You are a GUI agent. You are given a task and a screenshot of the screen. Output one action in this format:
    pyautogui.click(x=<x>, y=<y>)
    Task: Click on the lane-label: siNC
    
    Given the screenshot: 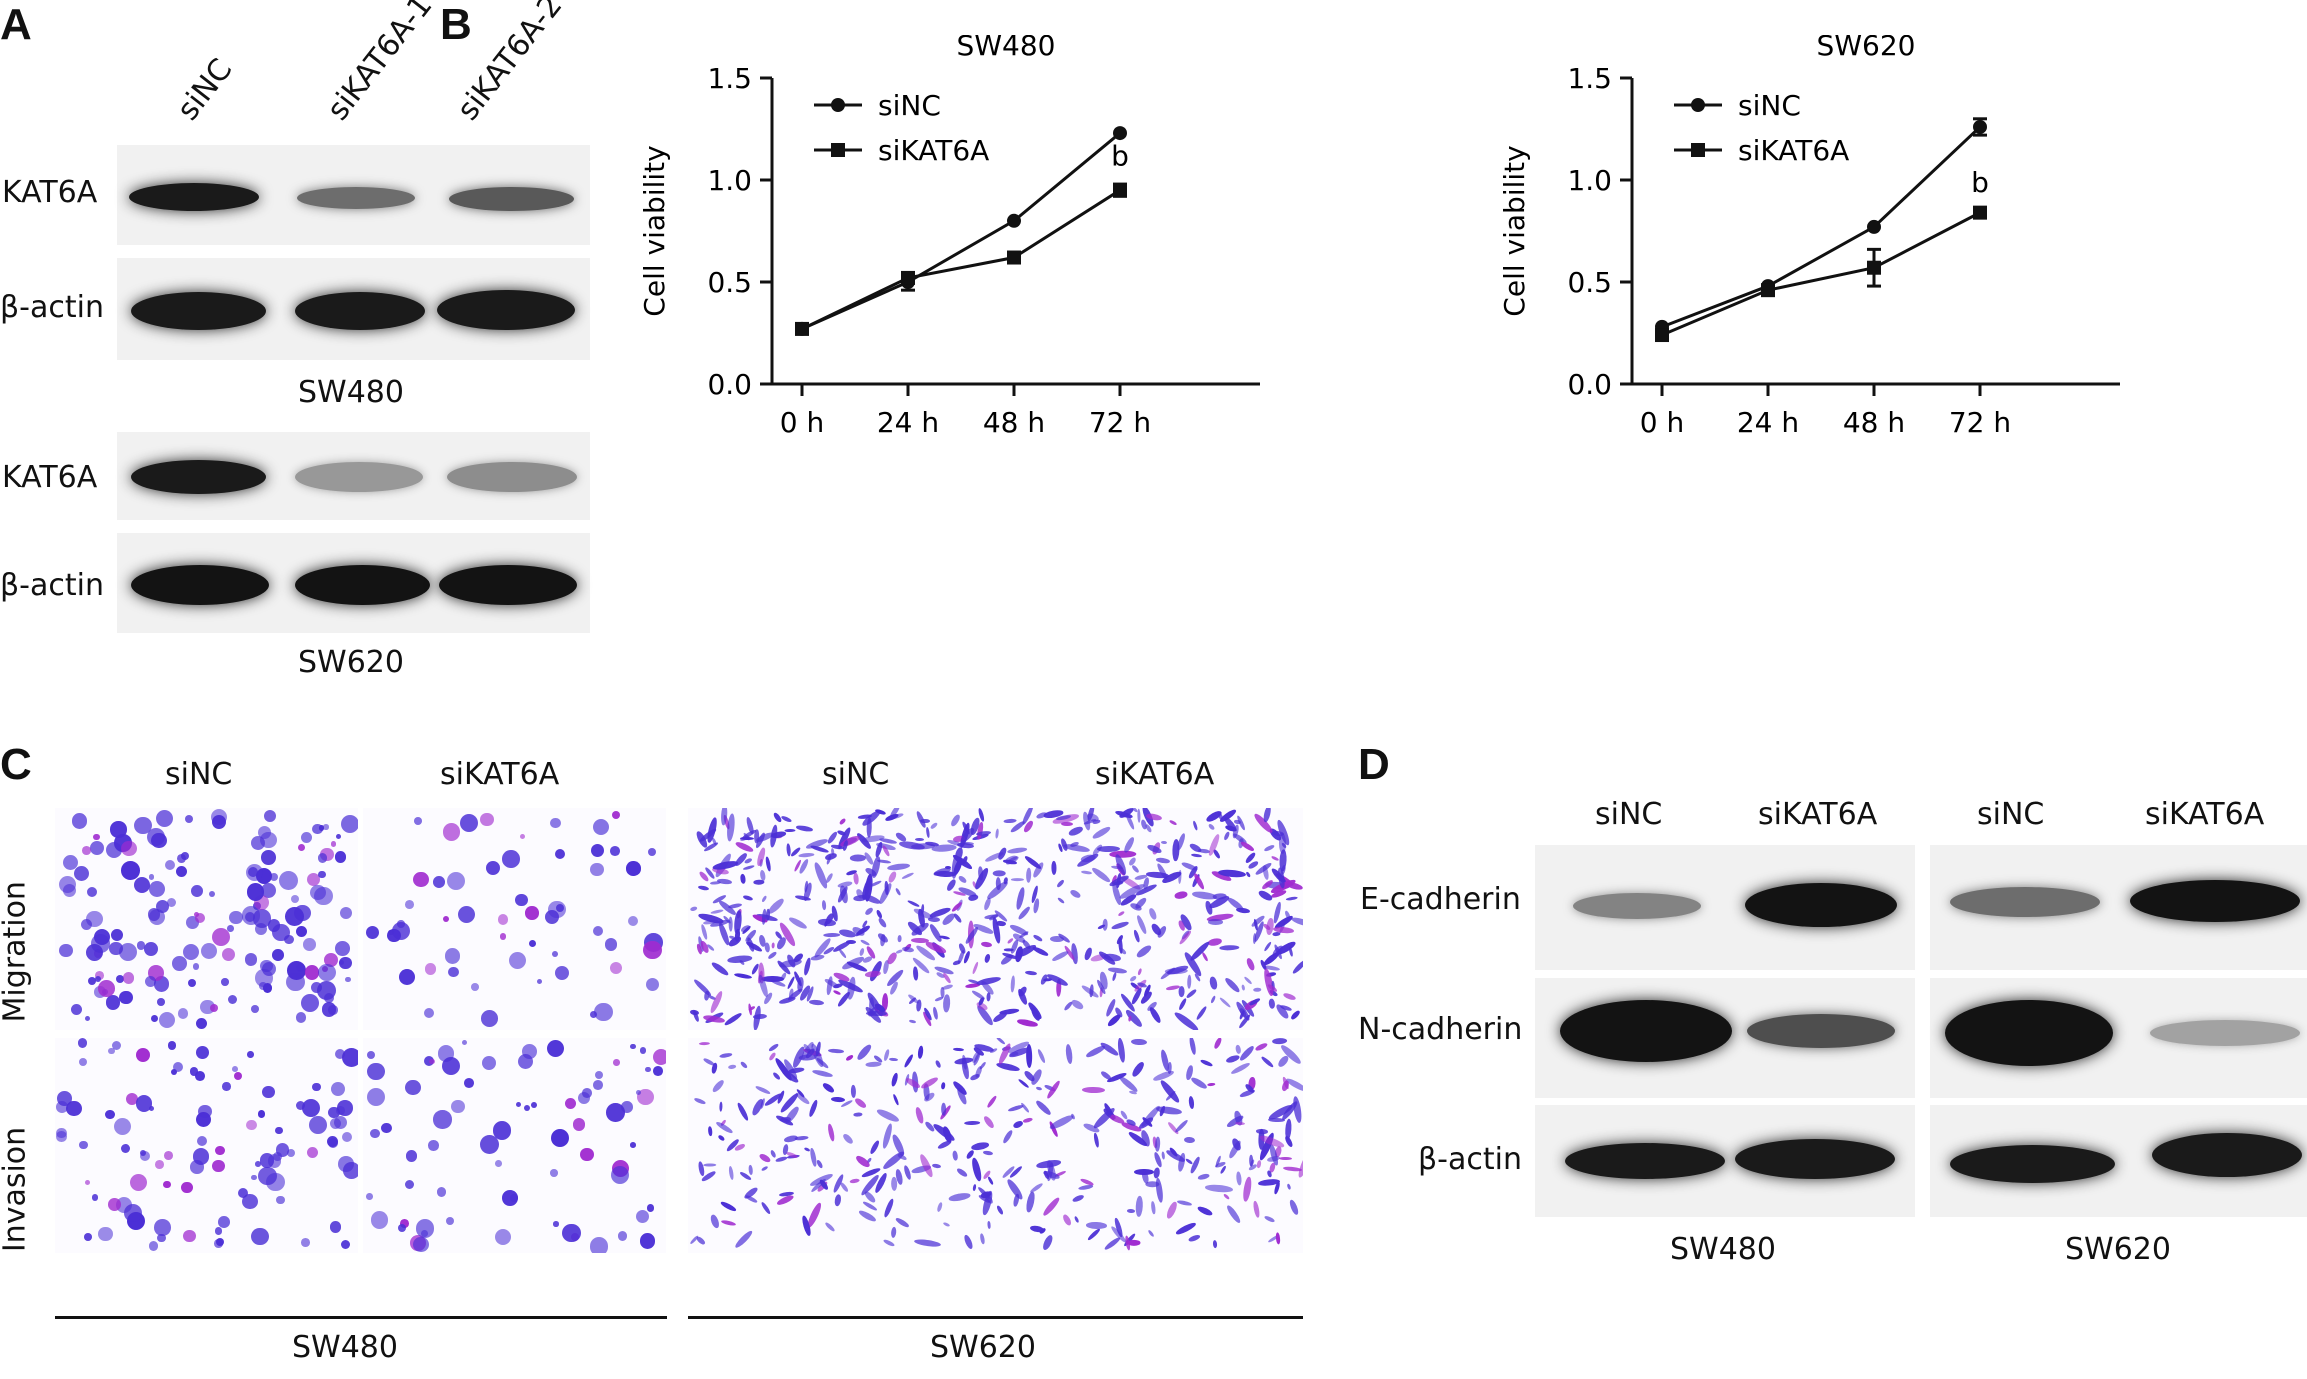 What is the action you would take?
    pyautogui.click(x=205, y=90)
    